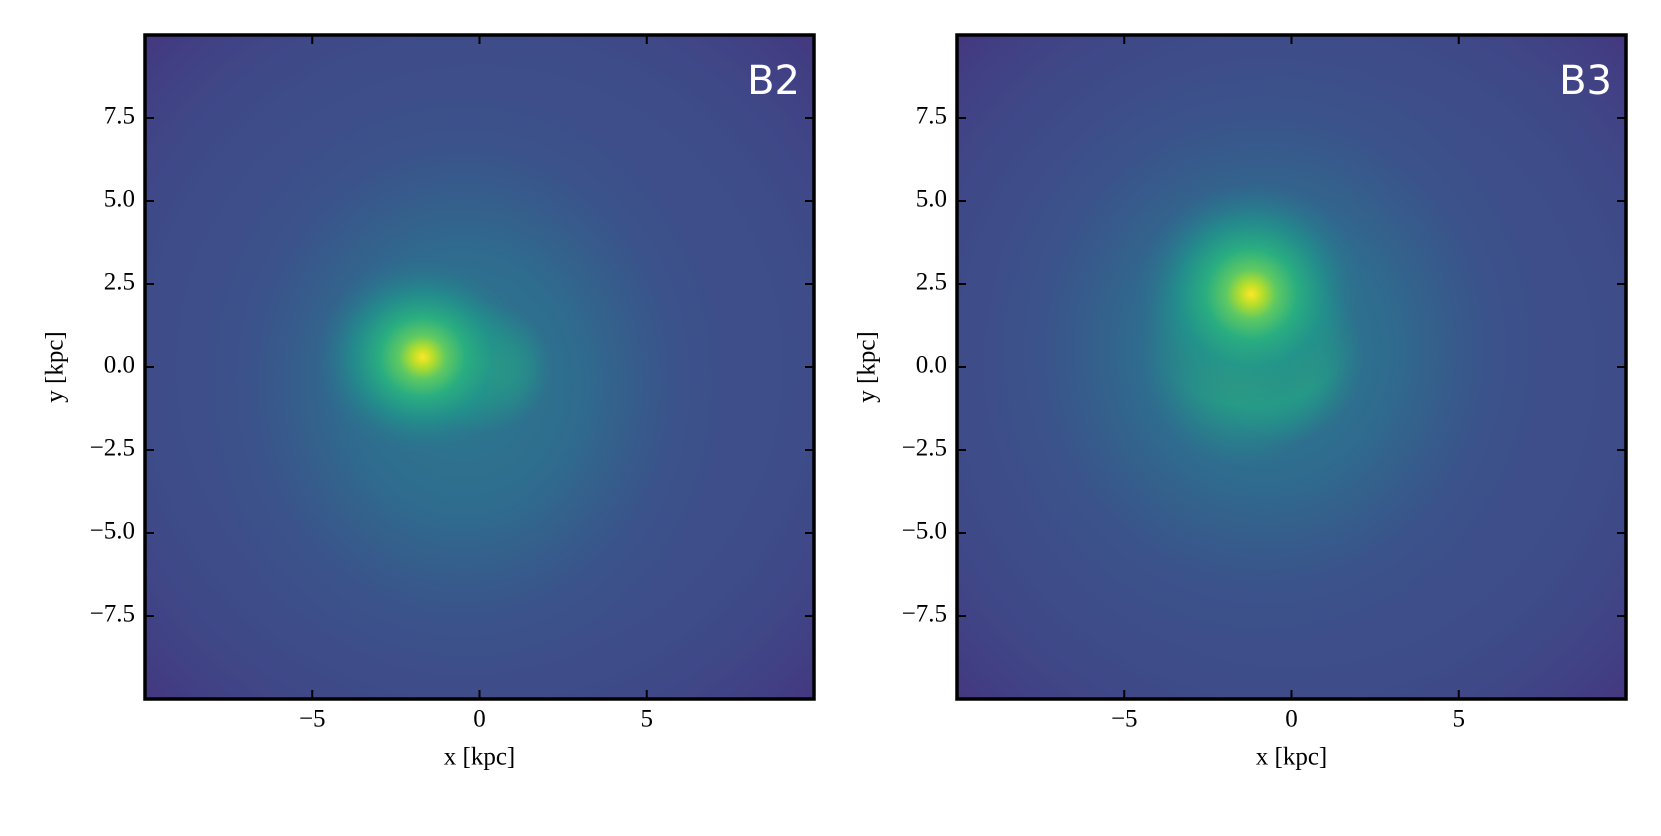 Image resolution: width=1661 pixels, height=836 pixels. Describe the element at coordinates (1585, 81) in the screenshot. I see `panel-label: B3` at that location.